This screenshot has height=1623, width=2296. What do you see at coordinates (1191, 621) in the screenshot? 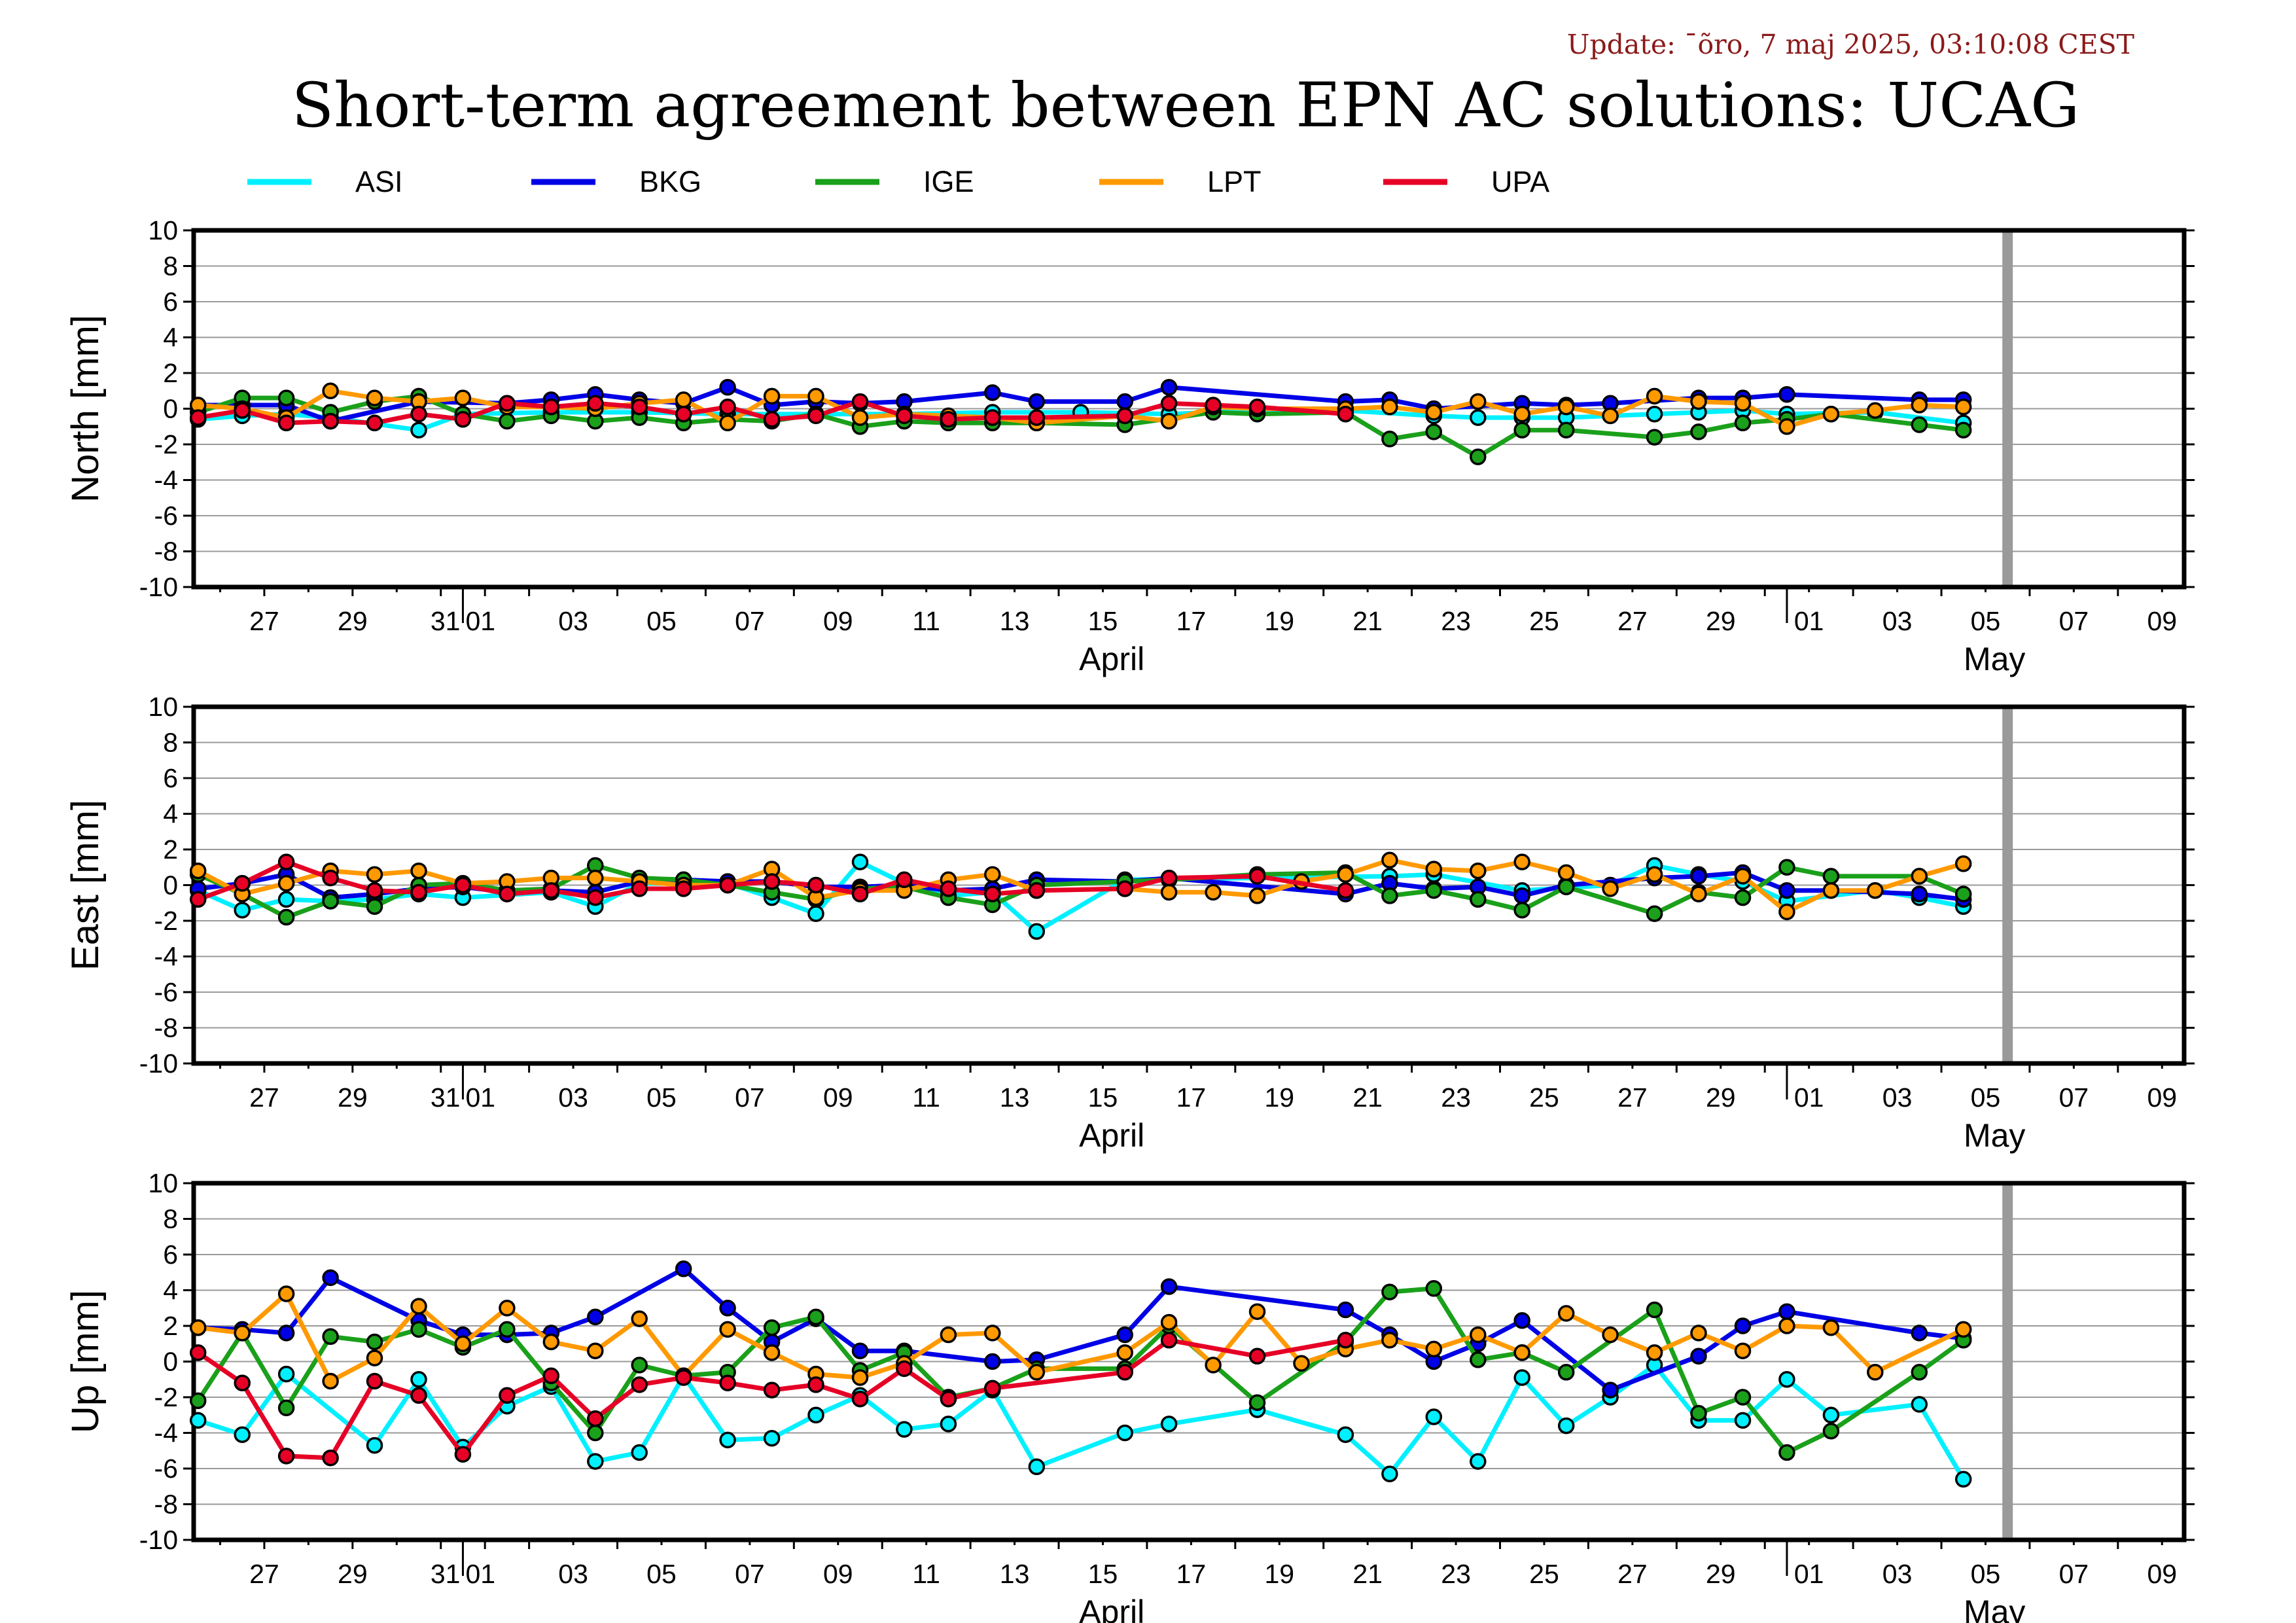
I see `x-tick-label: 17` at bounding box center [1191, 621].